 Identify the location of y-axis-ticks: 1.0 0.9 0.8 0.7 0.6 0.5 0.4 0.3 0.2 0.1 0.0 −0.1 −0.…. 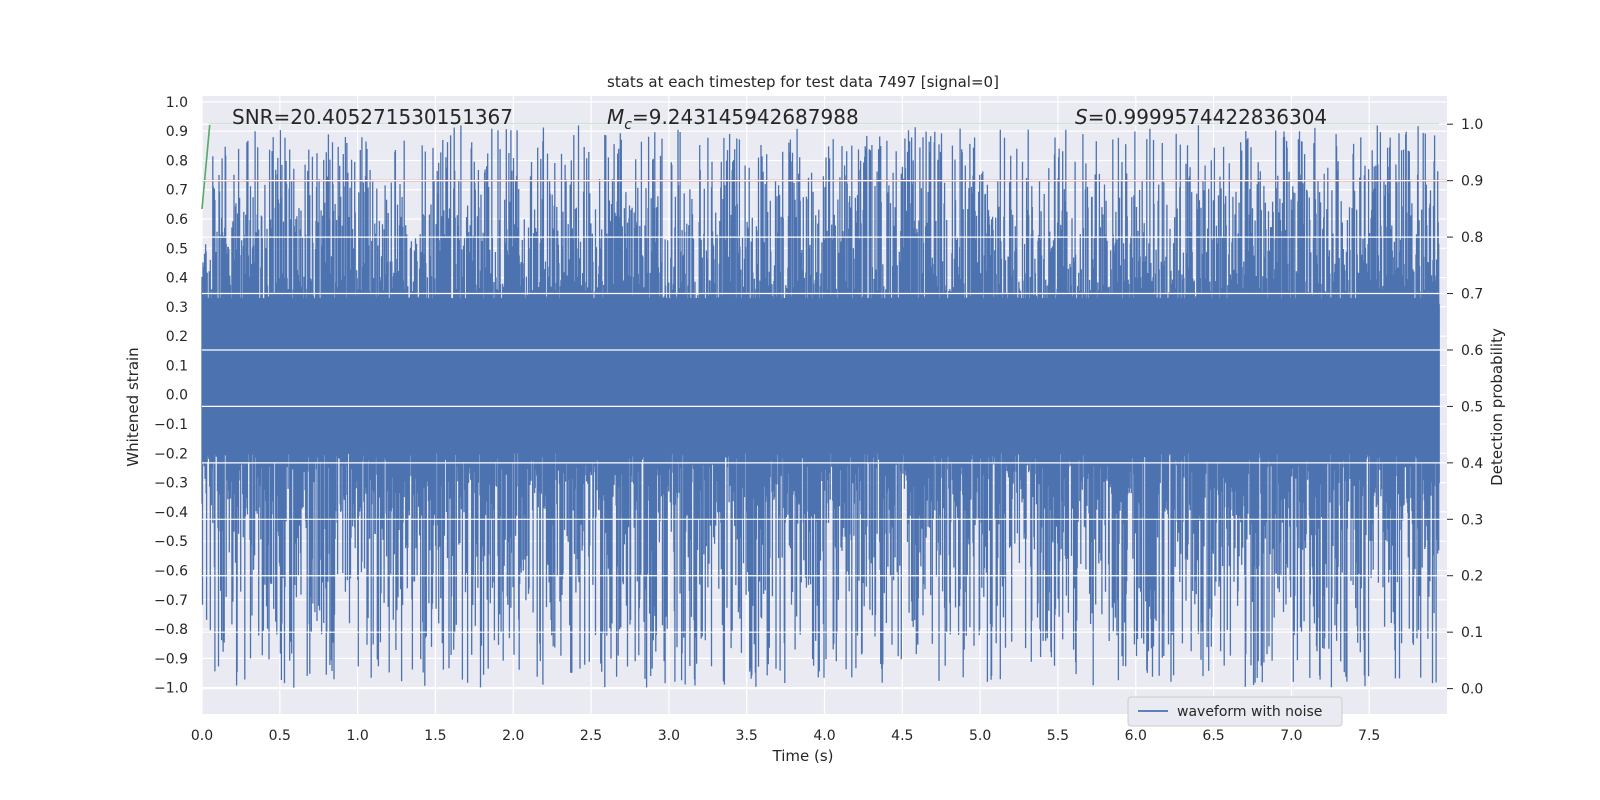
(171, 396).